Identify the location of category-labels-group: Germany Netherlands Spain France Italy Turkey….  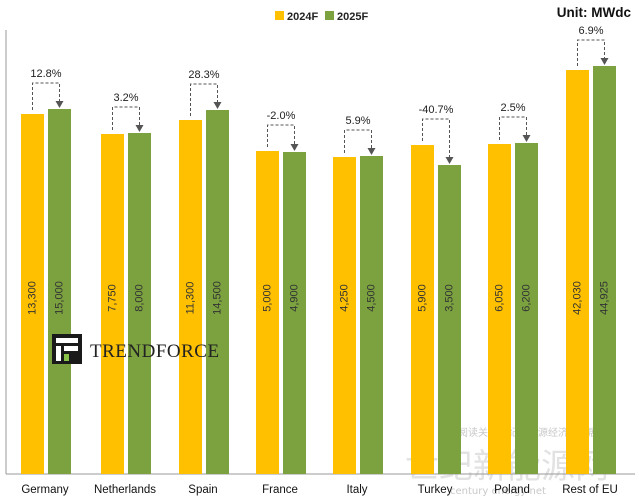
(319, 490).